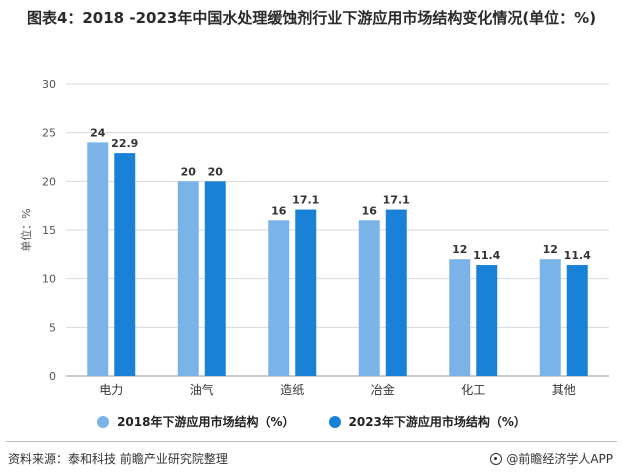 This screenshot has height=476, width=623. Describe the element at coordinates (49, 133) in the screenshot. I see `y-tick-label: 25` at that location.